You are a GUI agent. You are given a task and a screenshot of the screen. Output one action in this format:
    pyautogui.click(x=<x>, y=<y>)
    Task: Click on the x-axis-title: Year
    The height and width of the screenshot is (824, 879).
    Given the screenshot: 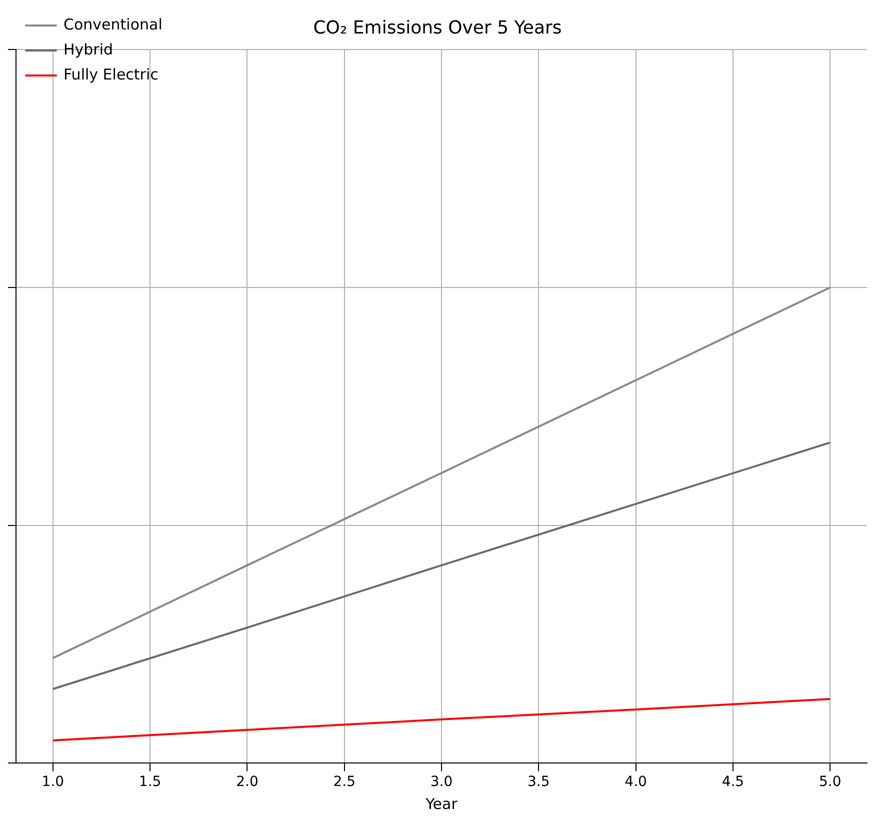 What is the action you would take?
    pyautogui.click(x=441, y=803)
    